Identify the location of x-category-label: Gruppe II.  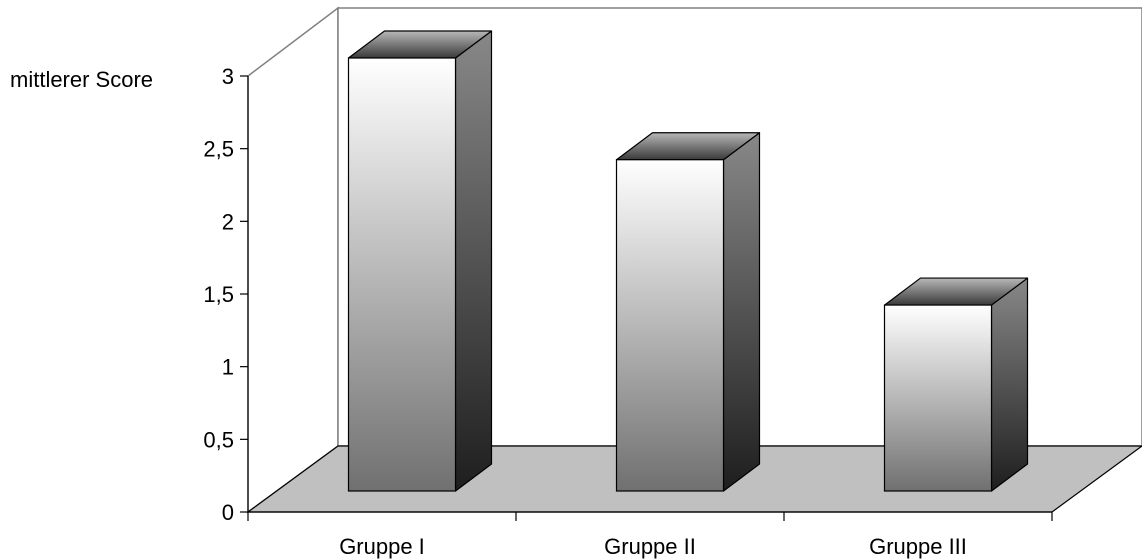
(650, 546).